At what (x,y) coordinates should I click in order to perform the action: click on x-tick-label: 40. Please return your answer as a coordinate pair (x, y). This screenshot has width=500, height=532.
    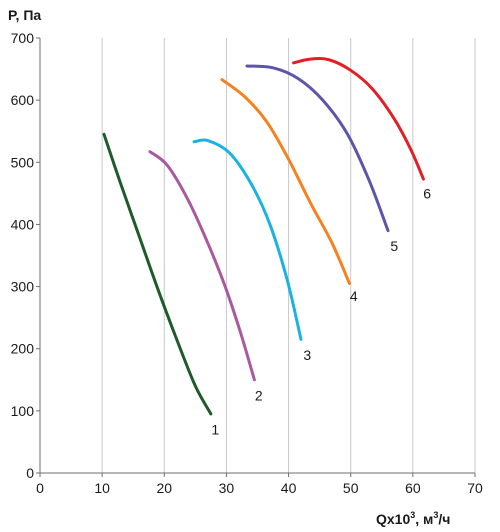
    Looking at the image, I should click on (289, 488).